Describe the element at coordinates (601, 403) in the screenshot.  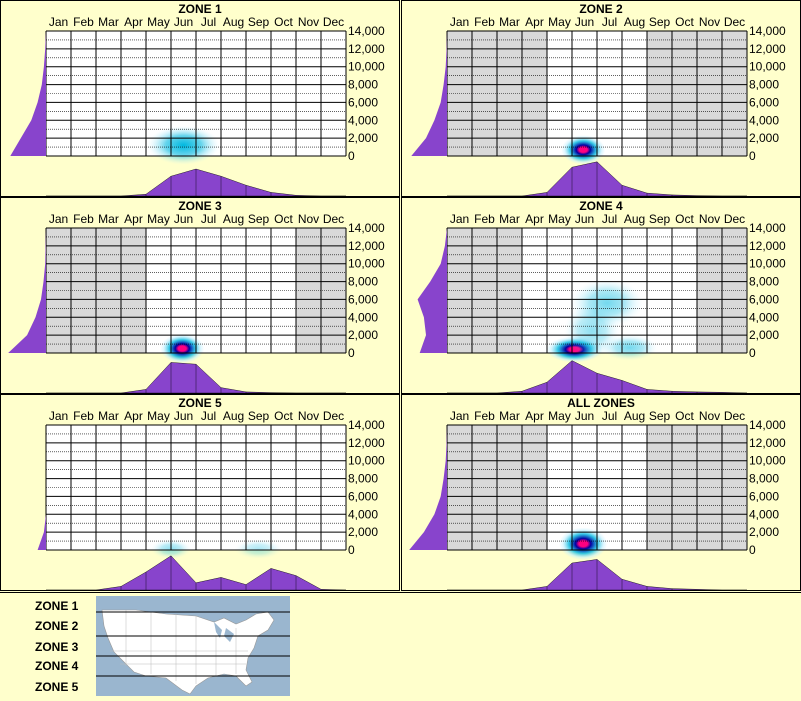
I see `panel-title: ALL ZONES` at that location.